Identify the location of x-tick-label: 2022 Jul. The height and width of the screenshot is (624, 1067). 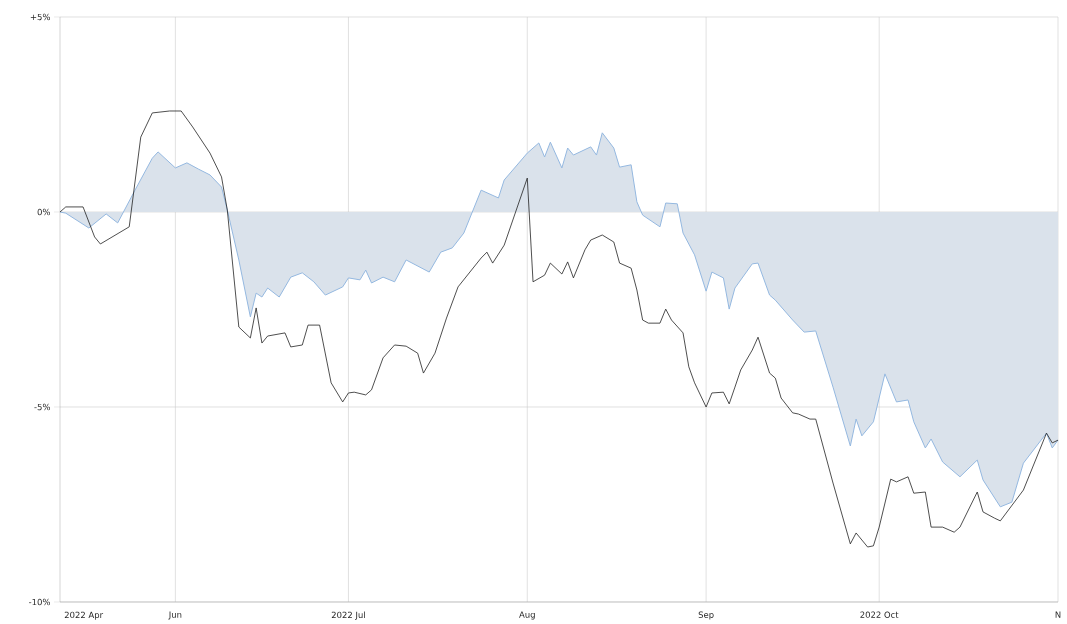
(348, 615).